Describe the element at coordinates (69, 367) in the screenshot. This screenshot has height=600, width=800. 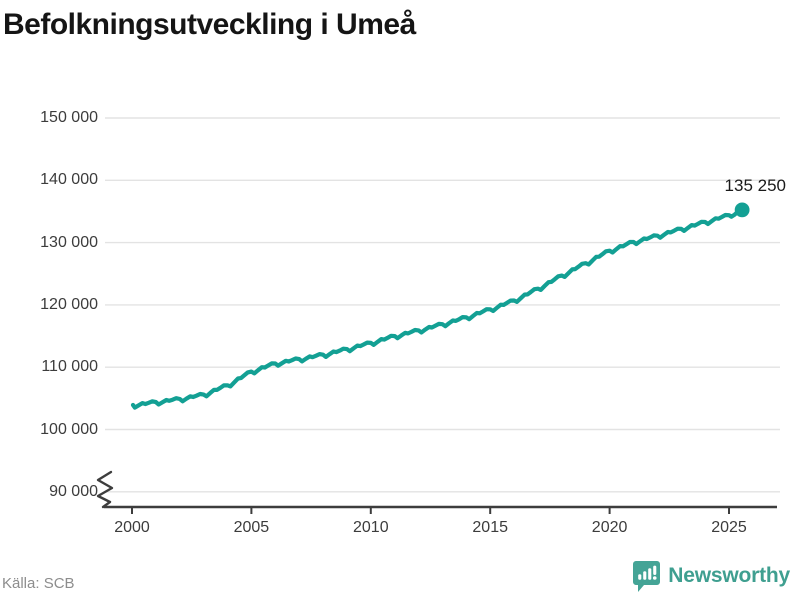
I see `y-tick-label: 110 000` at that location.